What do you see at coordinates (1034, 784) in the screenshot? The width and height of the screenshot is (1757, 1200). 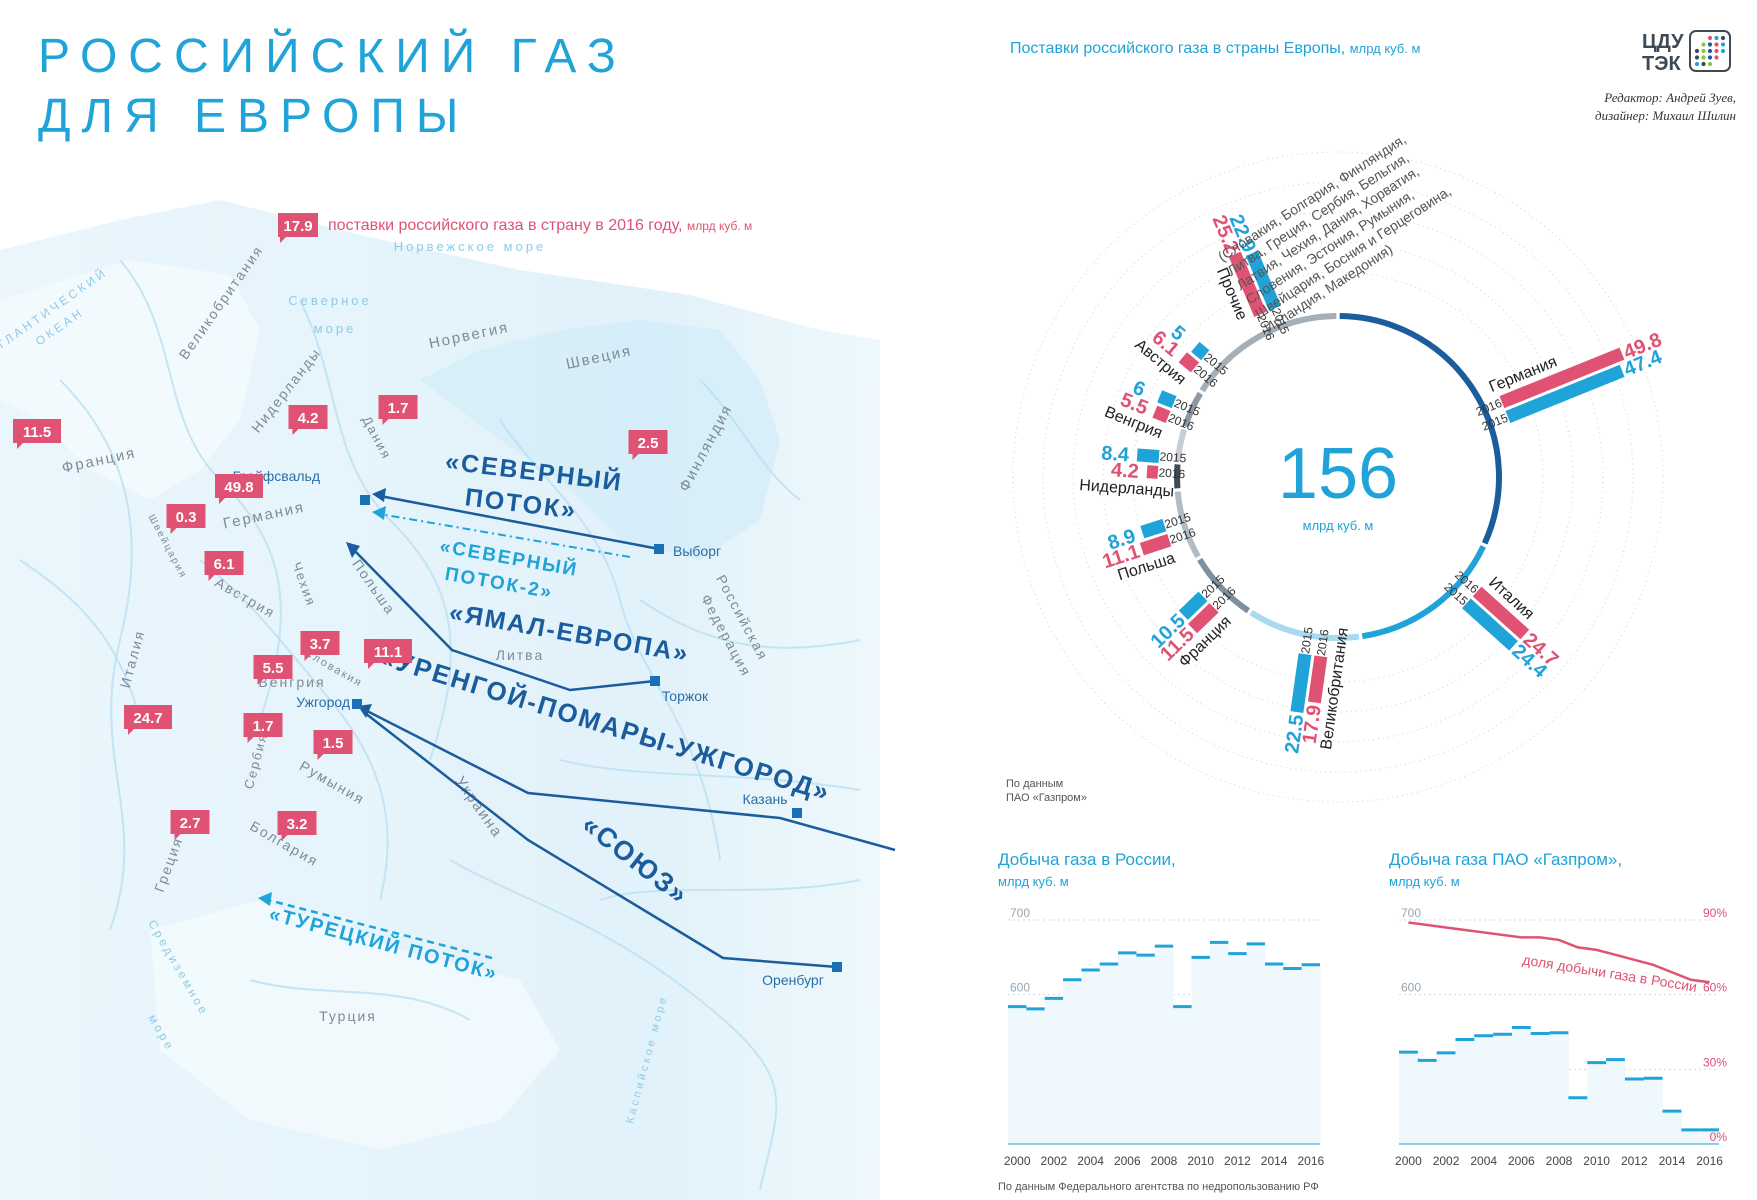 I see `radial-source-line1: По данным` at bounding box center [1034, 784].